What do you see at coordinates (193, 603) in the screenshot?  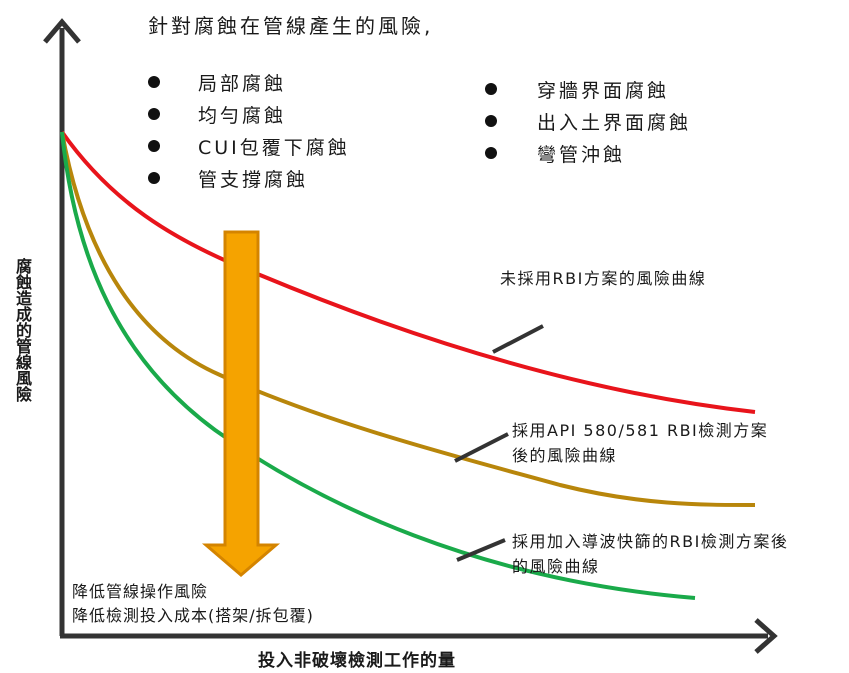 I see `benefit-note: 降低管線操作風險 降低檢測投入成本(搭架/拆包覆)` at bounding box center [193, 603].